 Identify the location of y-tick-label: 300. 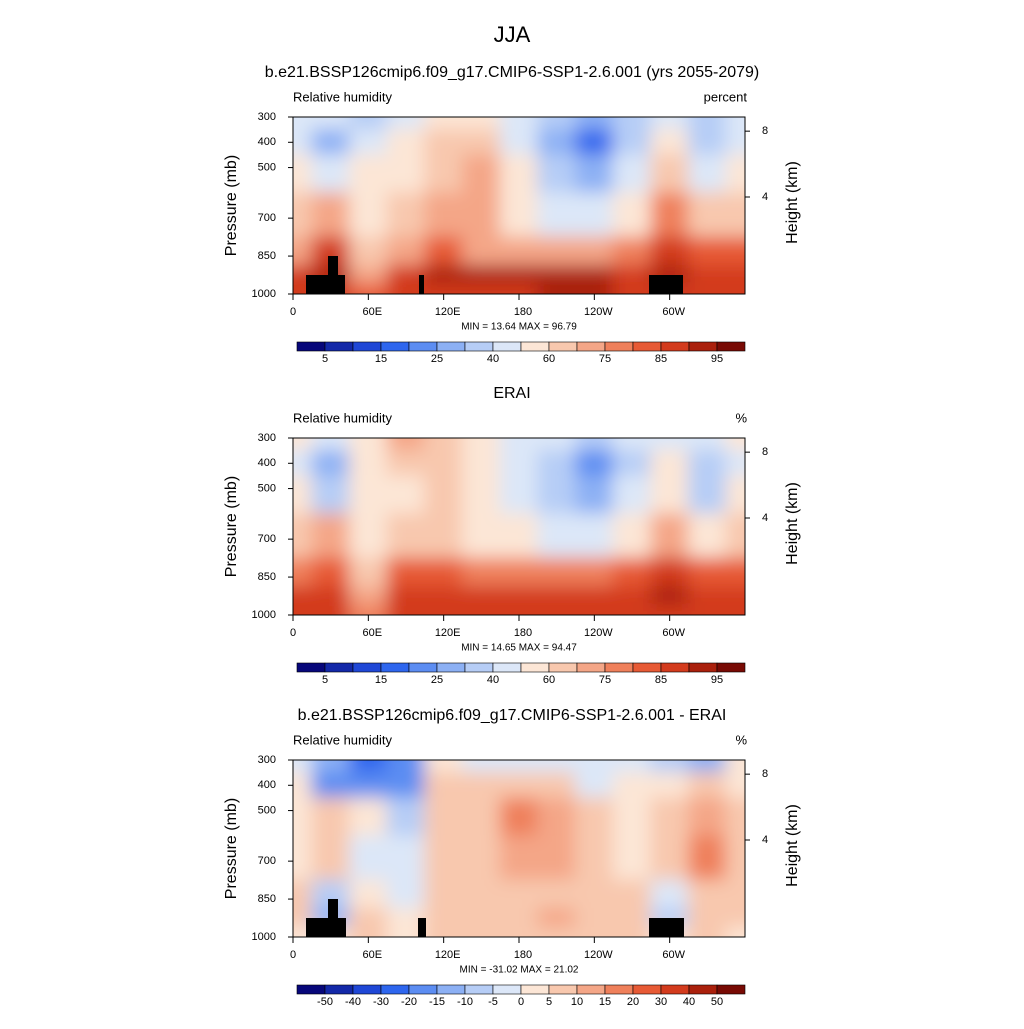
(267, 117).